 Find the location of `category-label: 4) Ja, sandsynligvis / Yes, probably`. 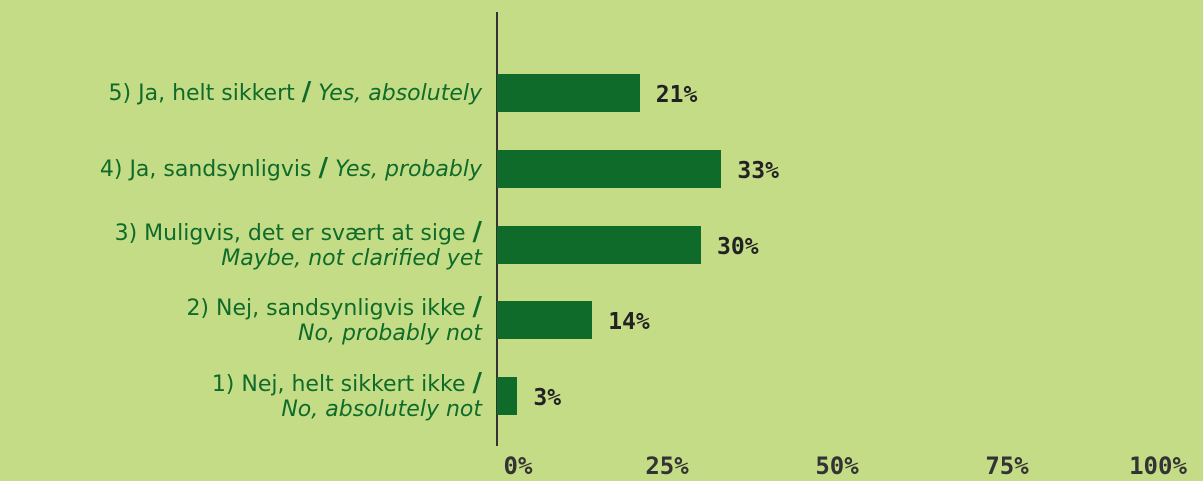

category-label: 4) Ja, sandsynligvis / Yes, probably is located at coordinates (291, 168).